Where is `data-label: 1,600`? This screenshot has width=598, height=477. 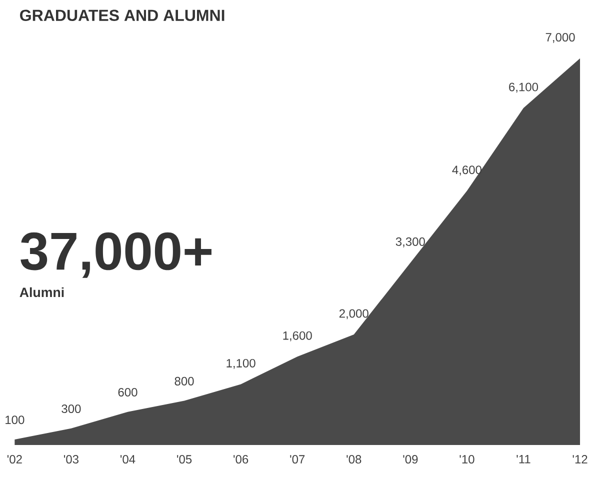
data-label: 1,600 is located at coordinates (297, 336).